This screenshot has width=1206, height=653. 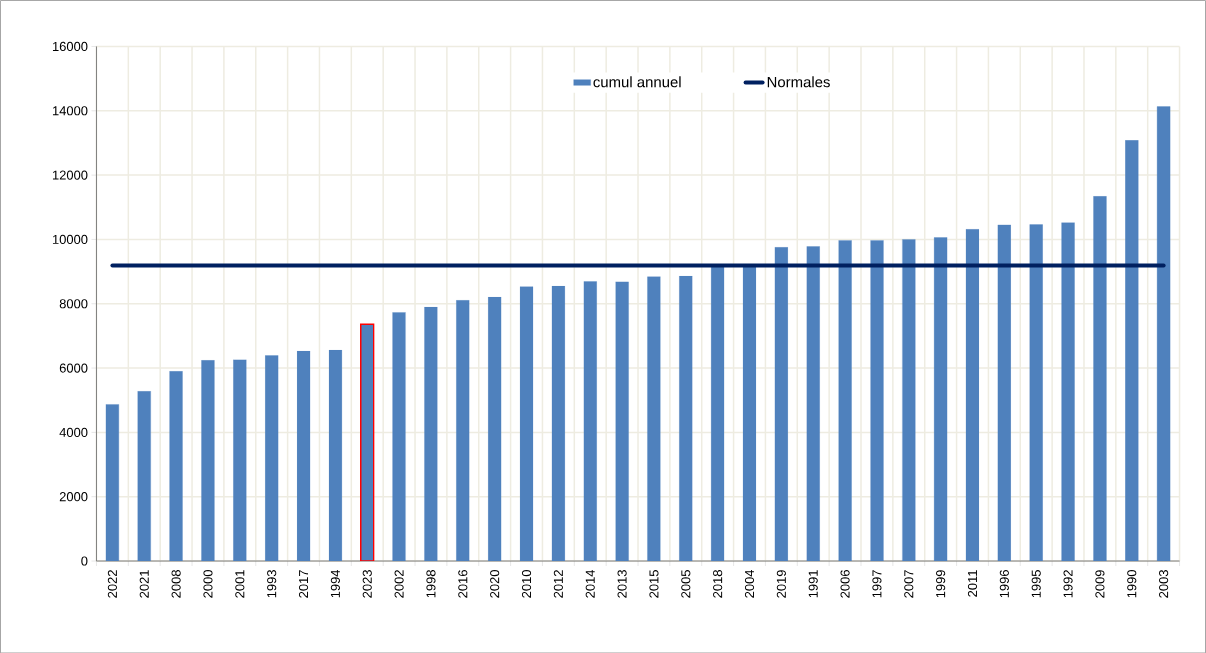 I want to click on legend-label: Normales, so click(x=798, y=82).